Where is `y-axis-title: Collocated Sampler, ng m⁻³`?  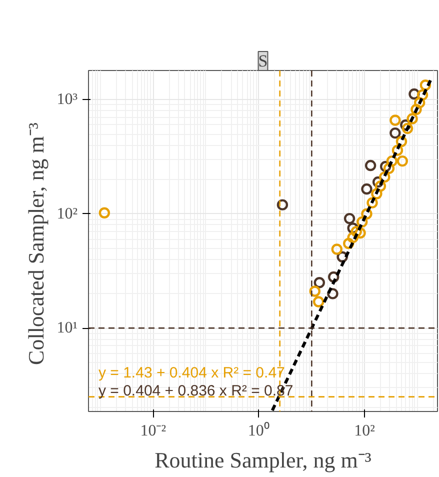
y-axis-title: Collocated Sampler, ng m⁻³ is located at coordinates (36, 243).